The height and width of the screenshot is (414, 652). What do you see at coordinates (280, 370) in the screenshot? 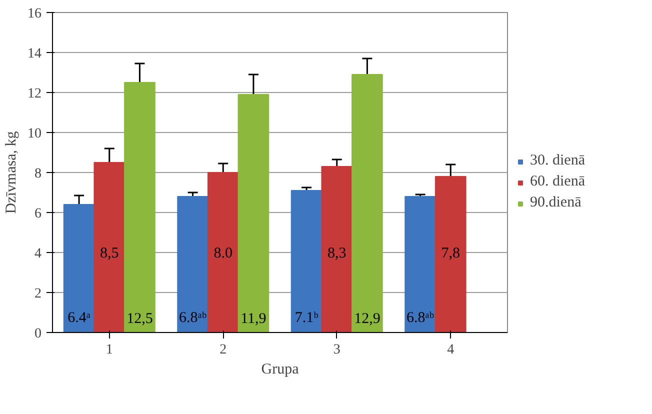
I see `x-axis-title: Grupa` at bounding box center [280, 370].